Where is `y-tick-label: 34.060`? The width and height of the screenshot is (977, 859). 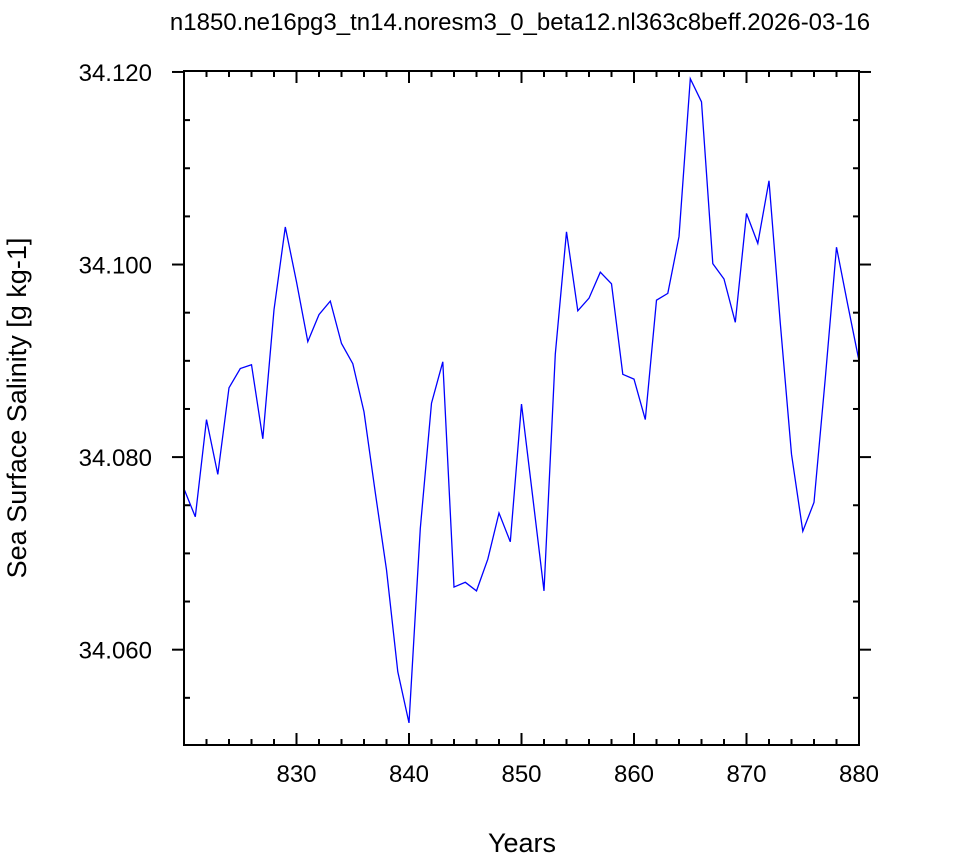 y-tick-label: 34.060 is located at coordinates (115, 651).